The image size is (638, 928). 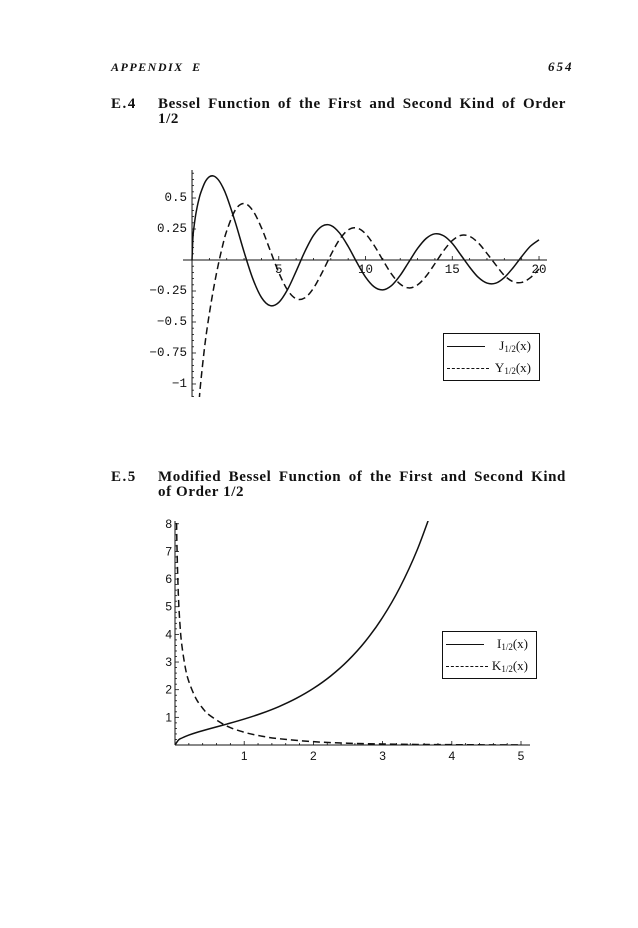 I want to click on chart-legend: J1/2(x) Y1/2(x), so click(x=491, y=357).